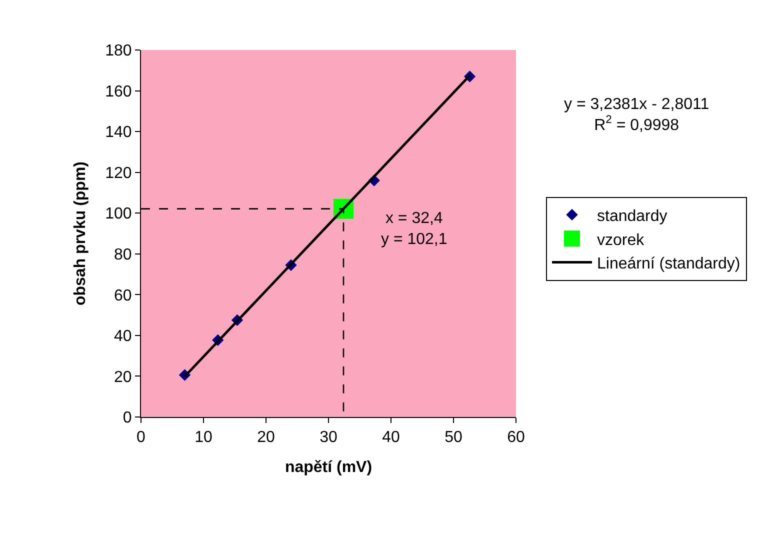  What do you see at coordinates (118, 173) in the screenshot?
I see `y-tick-label: 120` at bounding box center [118, 173].